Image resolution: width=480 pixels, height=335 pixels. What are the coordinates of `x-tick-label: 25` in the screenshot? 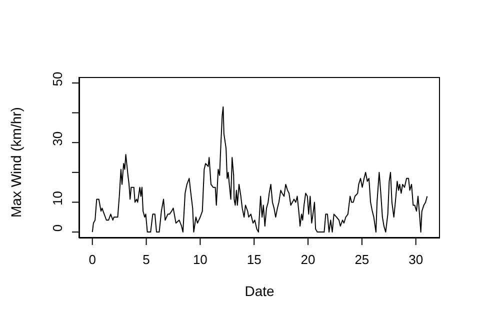 It's located at (362, 260).